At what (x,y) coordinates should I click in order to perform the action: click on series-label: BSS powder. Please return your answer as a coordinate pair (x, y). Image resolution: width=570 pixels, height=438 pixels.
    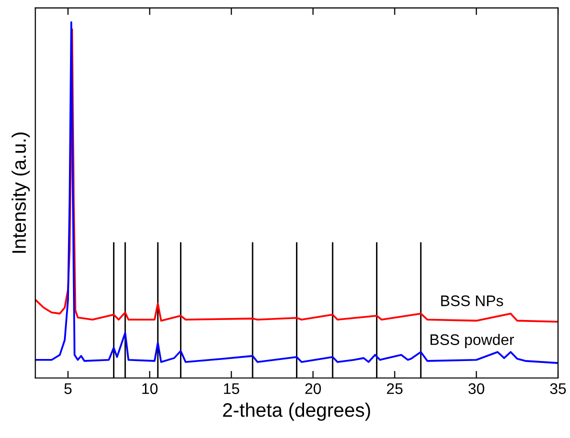
    Looking at the image, I should click on (472, 341).